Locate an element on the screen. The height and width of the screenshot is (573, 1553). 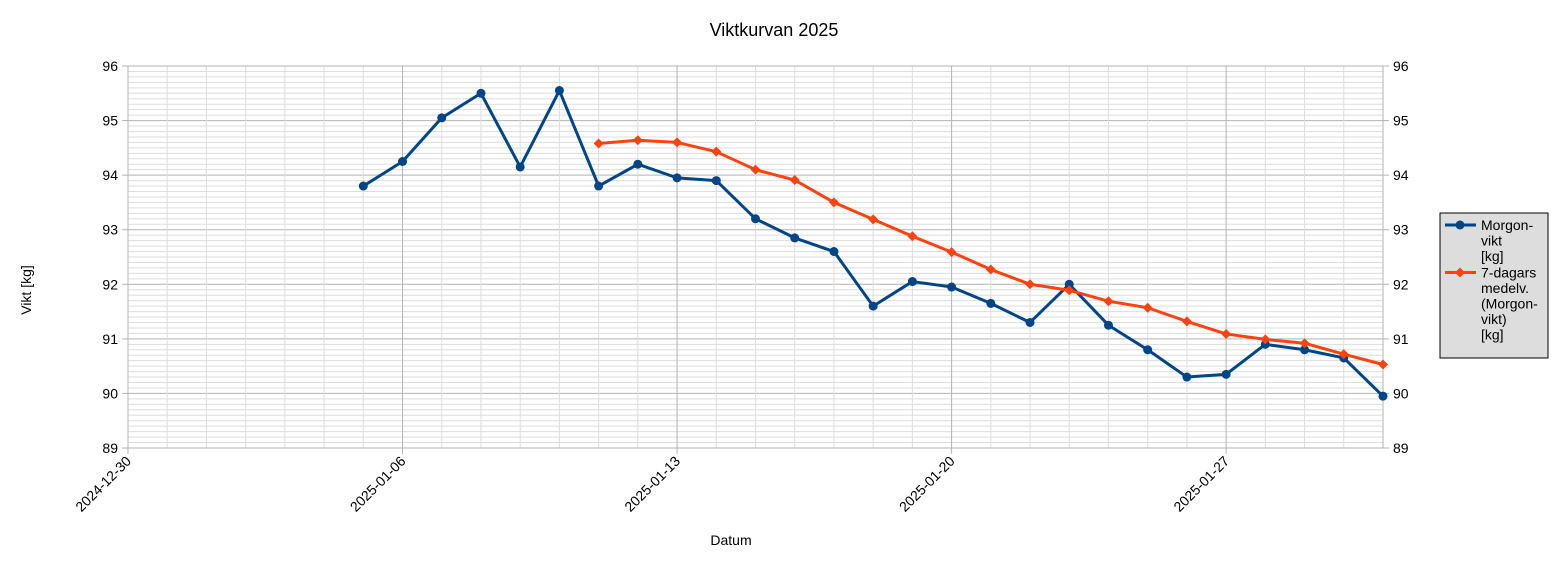
chart-title: Viktkurvan 2025 is located at coordinates (774, 30).